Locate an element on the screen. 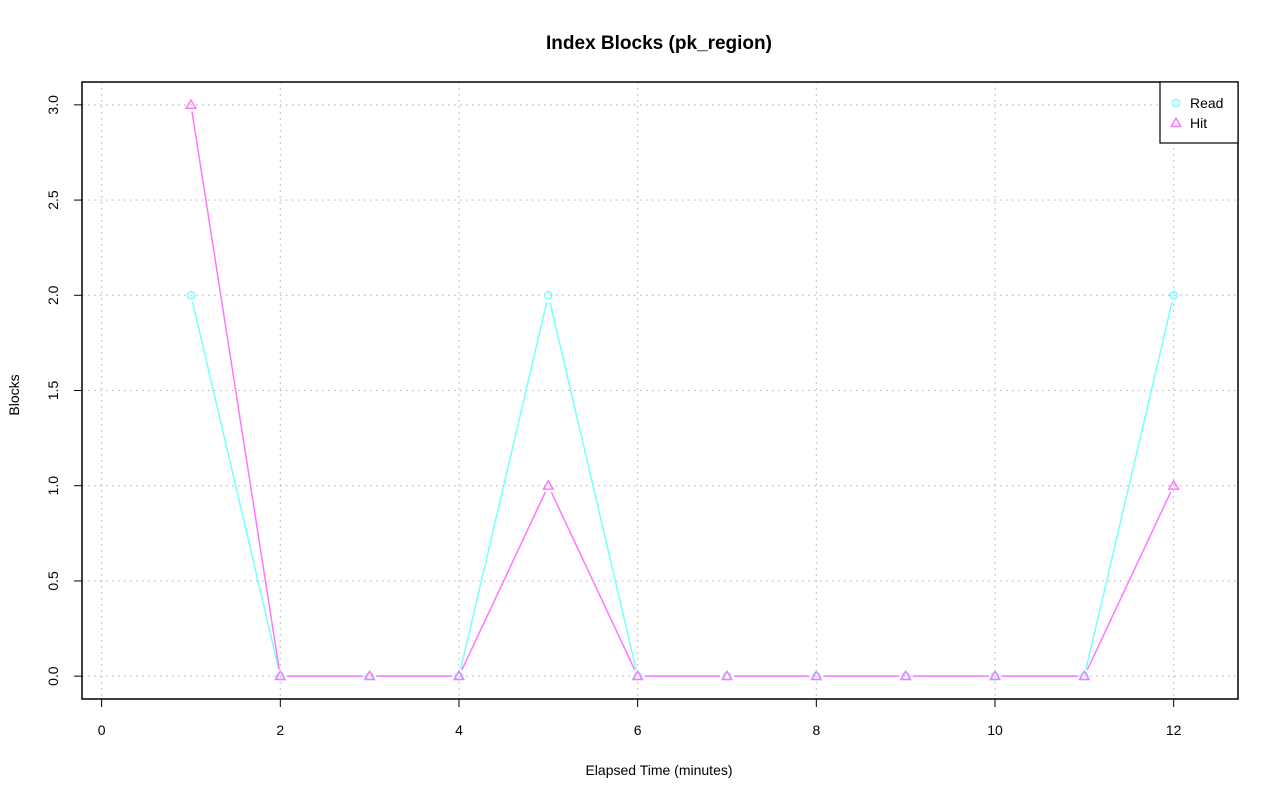 The width and height of the screenshot is (1280, 801). y-tick-label: 2.5 is located at coordinates (53, 200).